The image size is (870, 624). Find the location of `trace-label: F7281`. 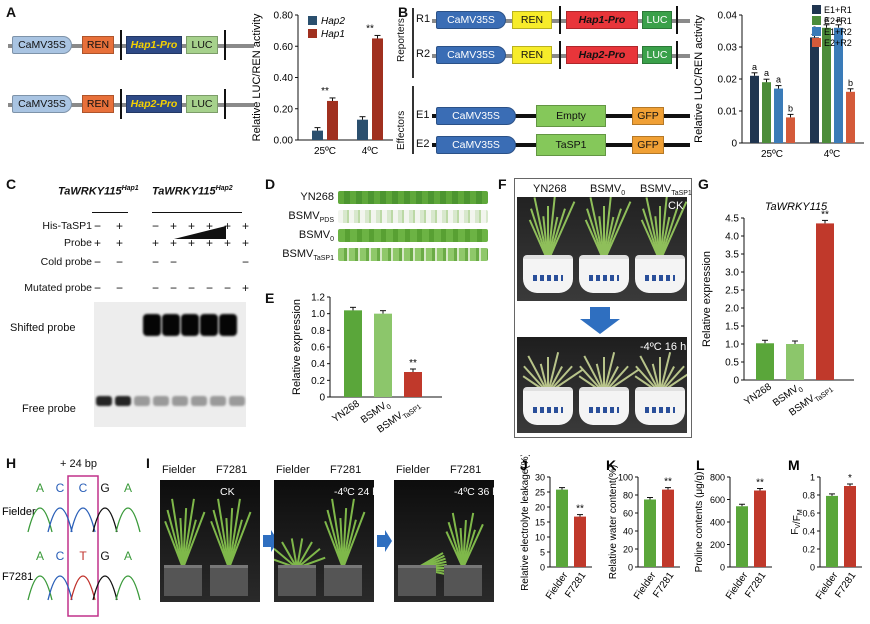

trace-label: F7281 is located at coordinates (17, 577).